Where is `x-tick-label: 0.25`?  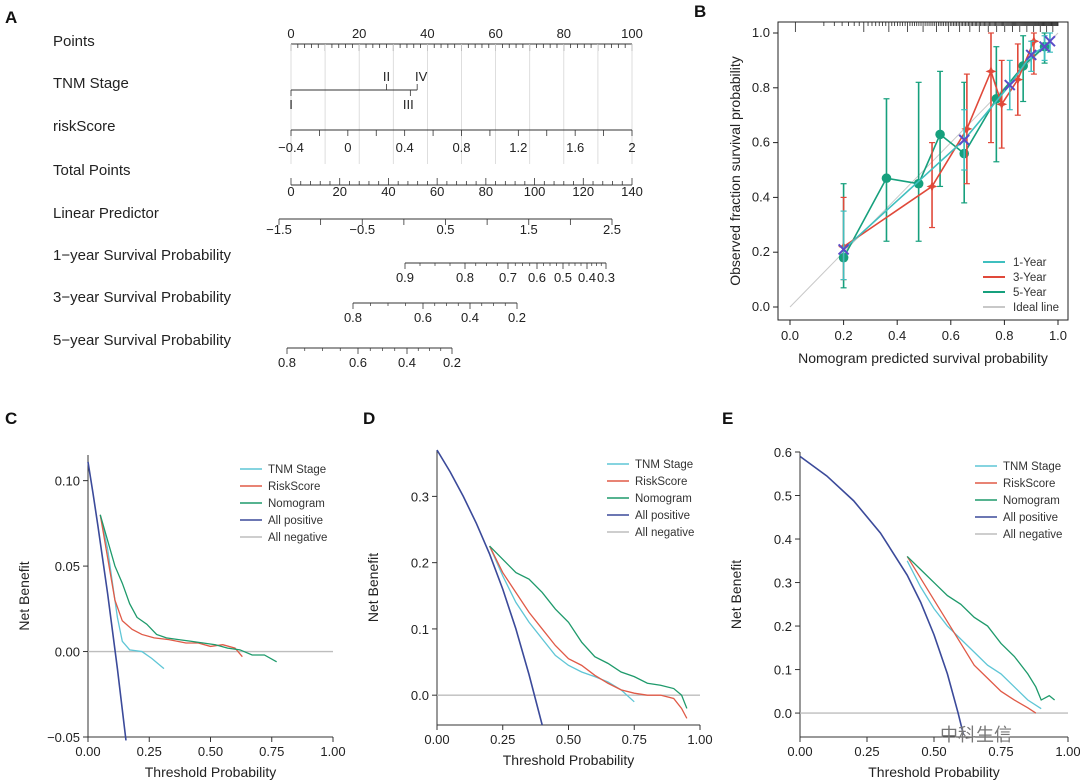 x-tick-label: 0.25 is located at coordinates (149, 751).